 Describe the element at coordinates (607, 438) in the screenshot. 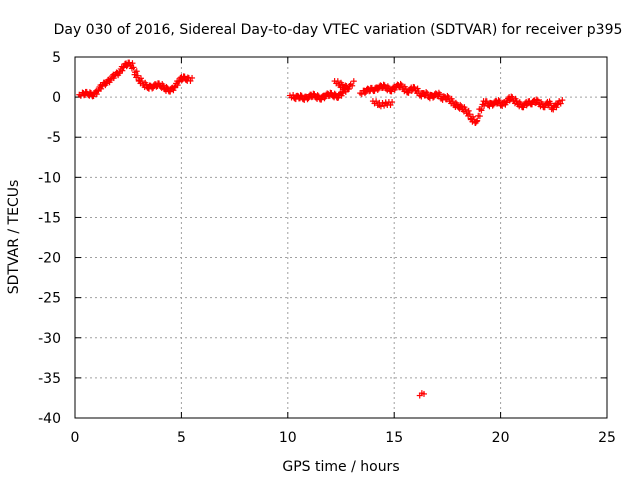

I see `x-tick-label: 25` at that location.